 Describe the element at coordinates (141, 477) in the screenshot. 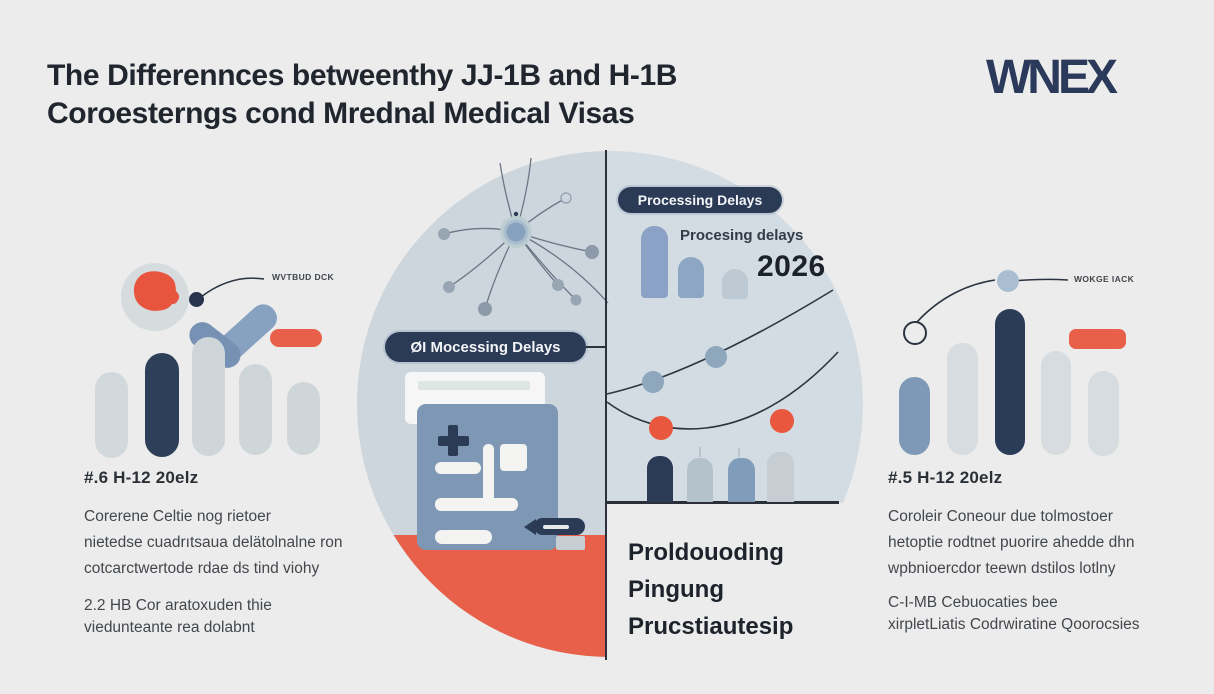

I see `left-panel-heading: #.6 H-12 20elz` at that location.